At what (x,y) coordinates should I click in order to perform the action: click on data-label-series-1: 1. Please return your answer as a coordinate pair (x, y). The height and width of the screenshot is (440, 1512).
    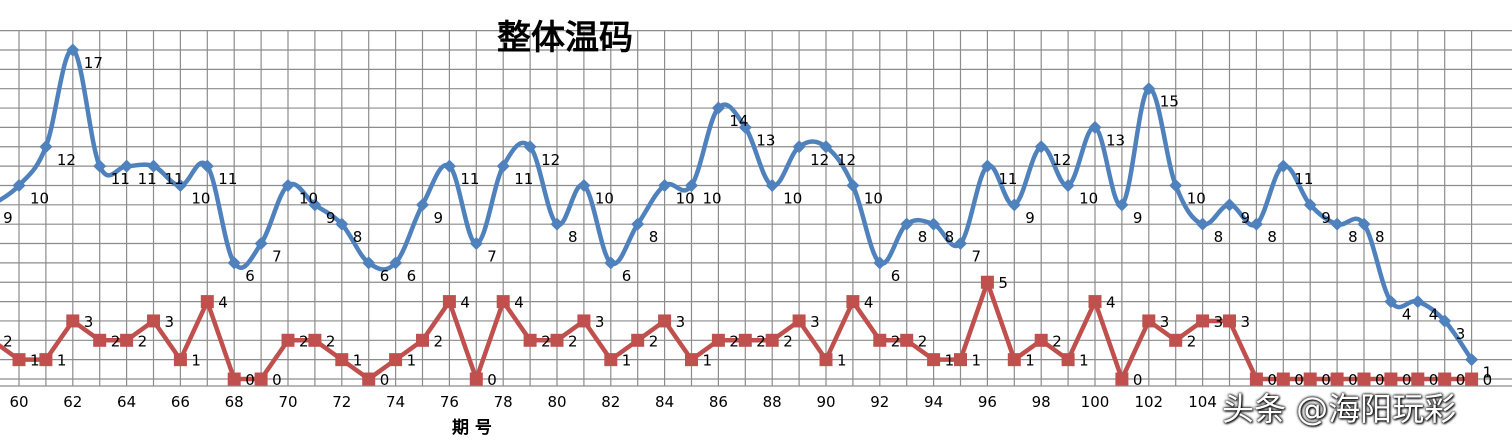
    Looking at the image, I should click on (1488, 373).